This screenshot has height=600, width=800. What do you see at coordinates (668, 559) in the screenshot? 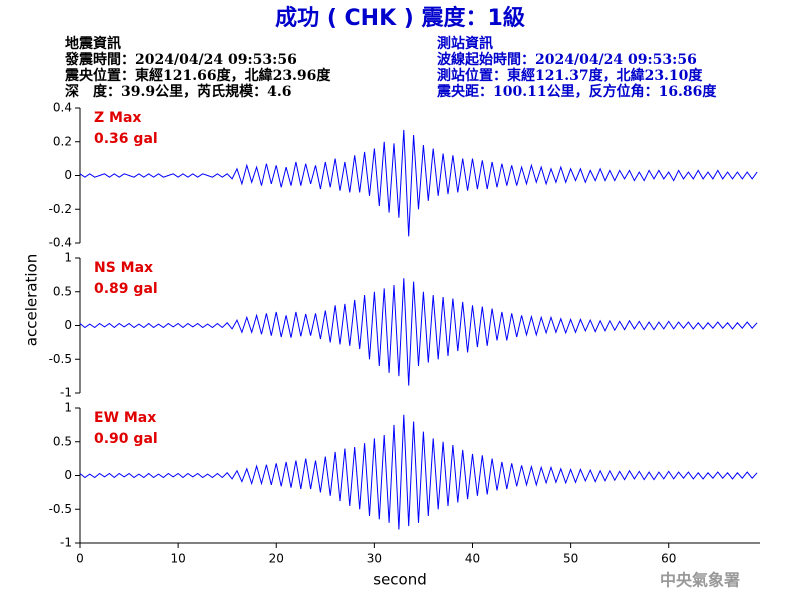
I see `x-tick-label: 60` at bounding box center [668, 559].